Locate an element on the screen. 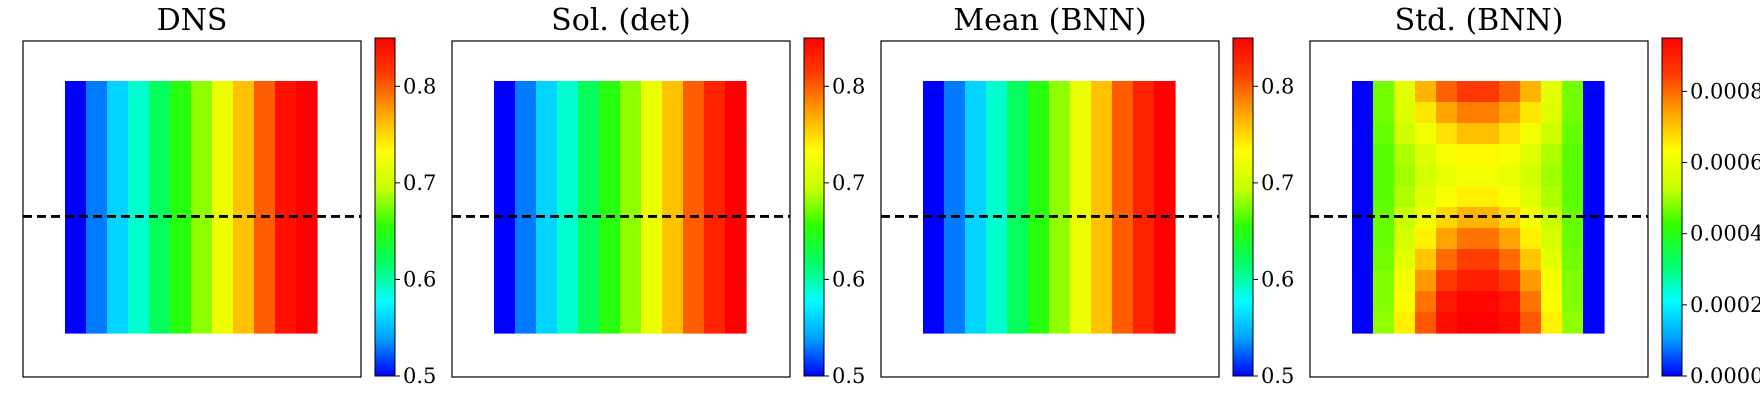  colorbar is located at coordinates (1243, 207).